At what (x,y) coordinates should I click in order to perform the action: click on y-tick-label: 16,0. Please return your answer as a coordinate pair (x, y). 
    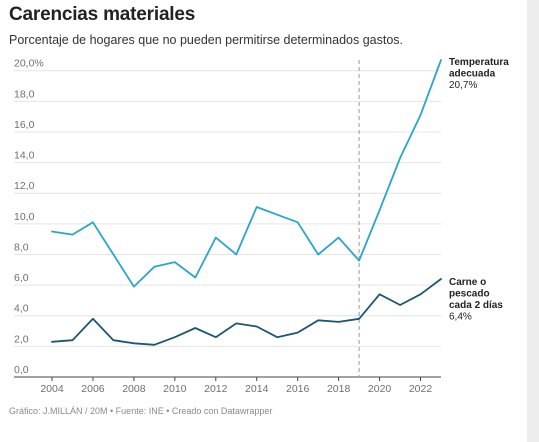
    Looking at the image, I should click on (24, 125).